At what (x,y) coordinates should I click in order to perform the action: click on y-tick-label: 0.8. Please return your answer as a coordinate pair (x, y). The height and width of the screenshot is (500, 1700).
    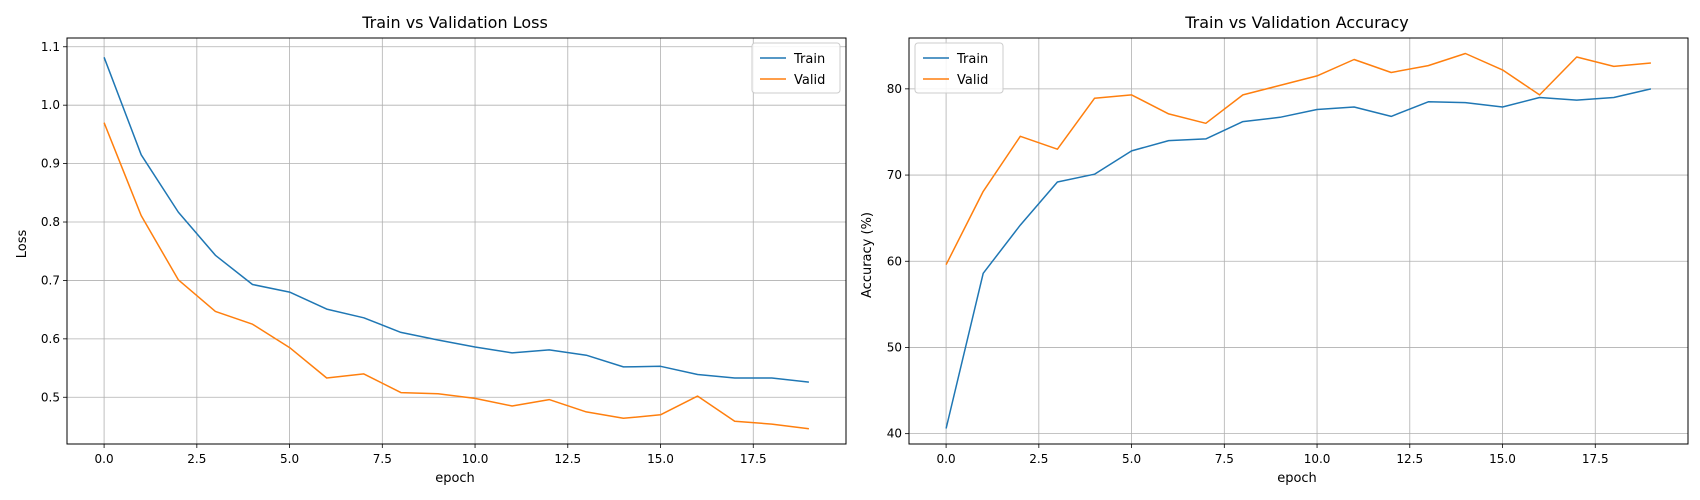
    Looking at the image, I should click on (50, 222).